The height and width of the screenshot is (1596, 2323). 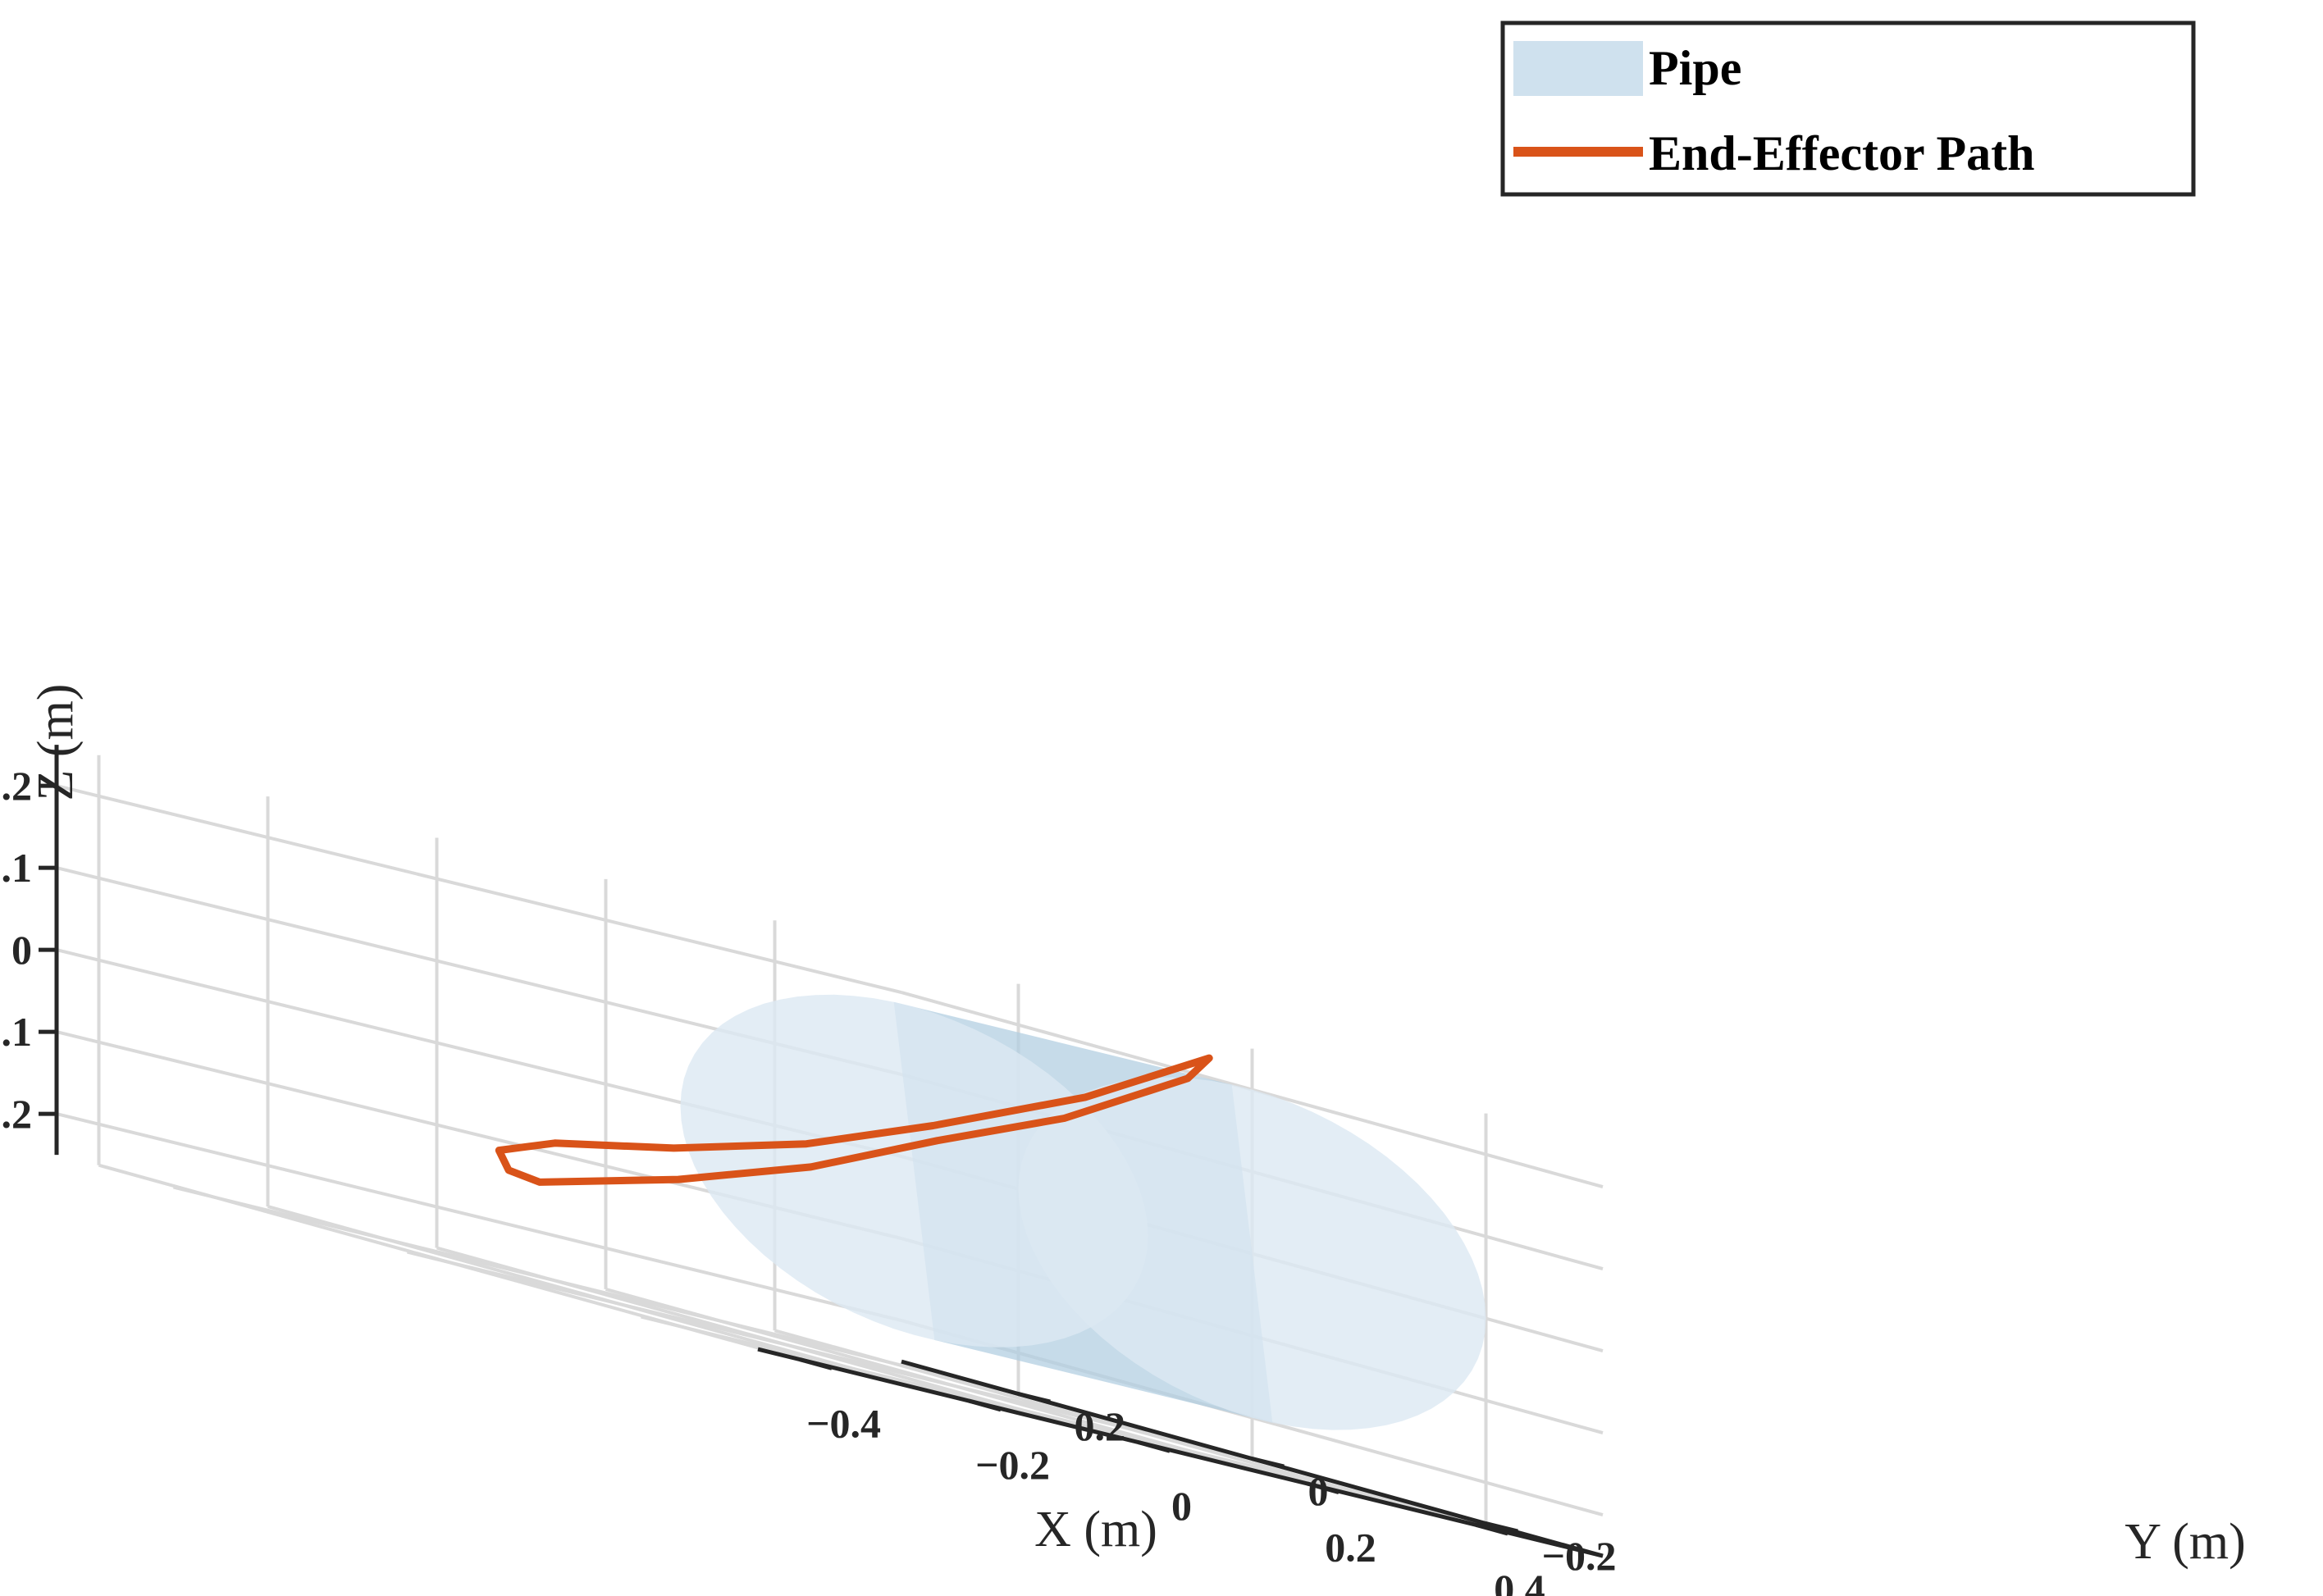 I want to click on legend-pipe-swatch, so click(x=1578, y=68).